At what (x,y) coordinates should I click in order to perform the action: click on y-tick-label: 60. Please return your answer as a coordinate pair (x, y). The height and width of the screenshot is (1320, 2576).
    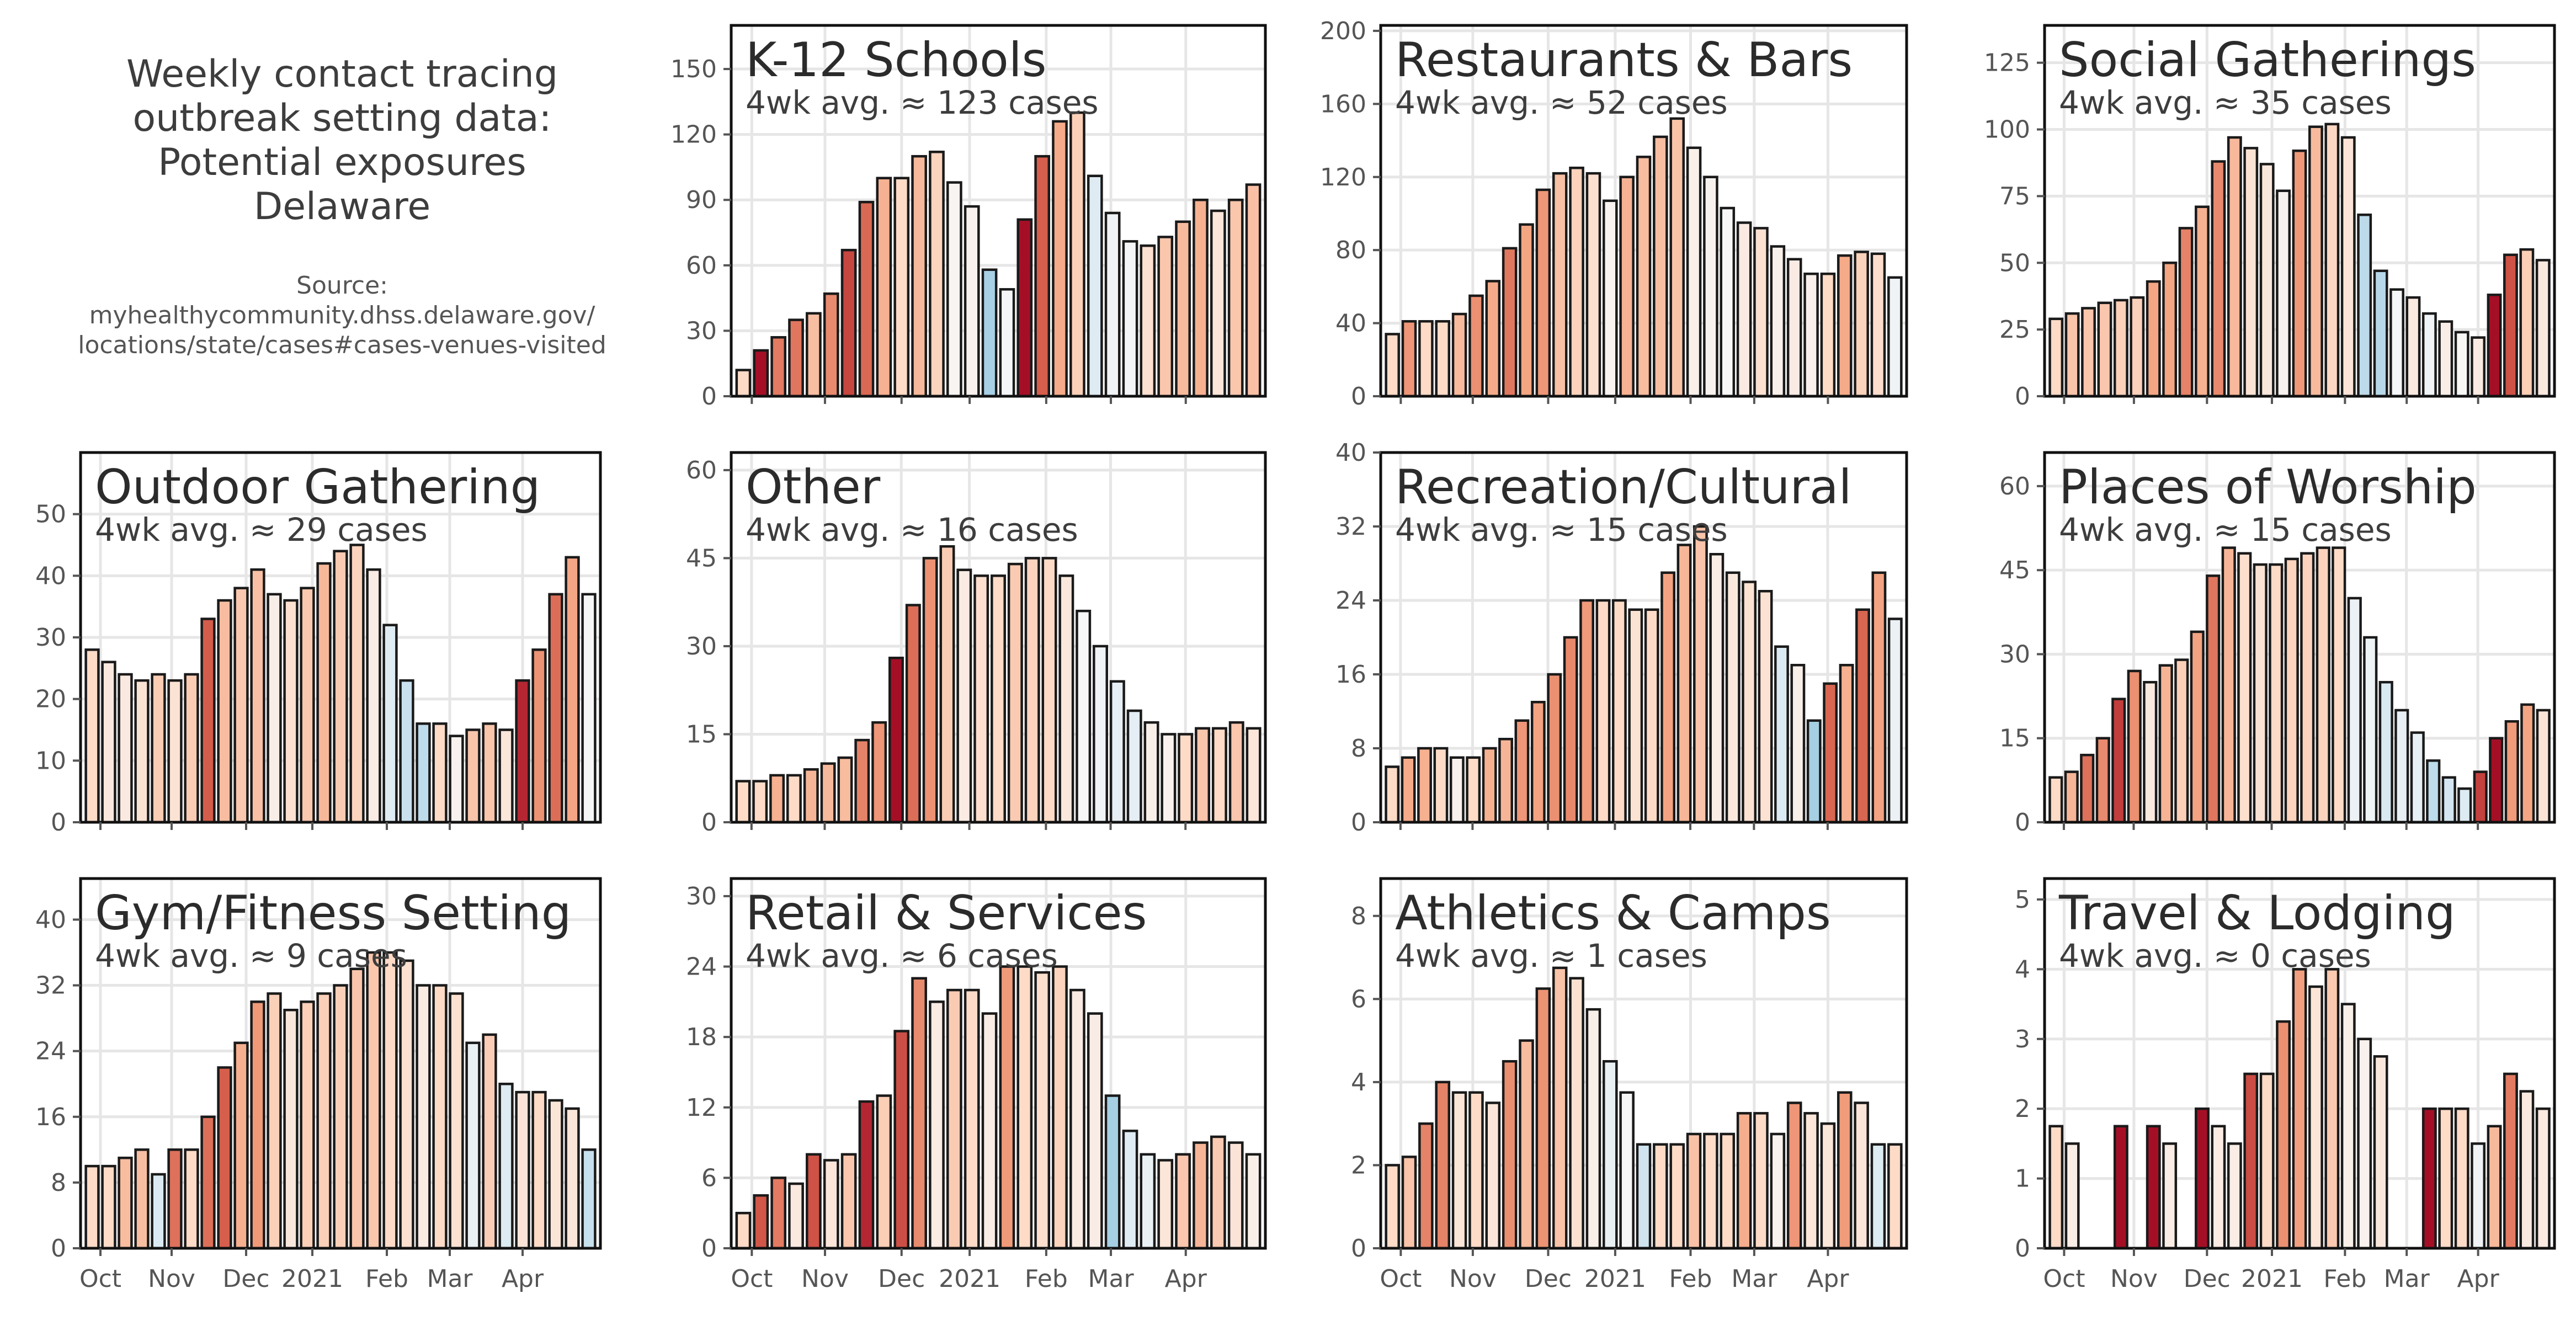
    Looking at the image, I should click on (701, 470).